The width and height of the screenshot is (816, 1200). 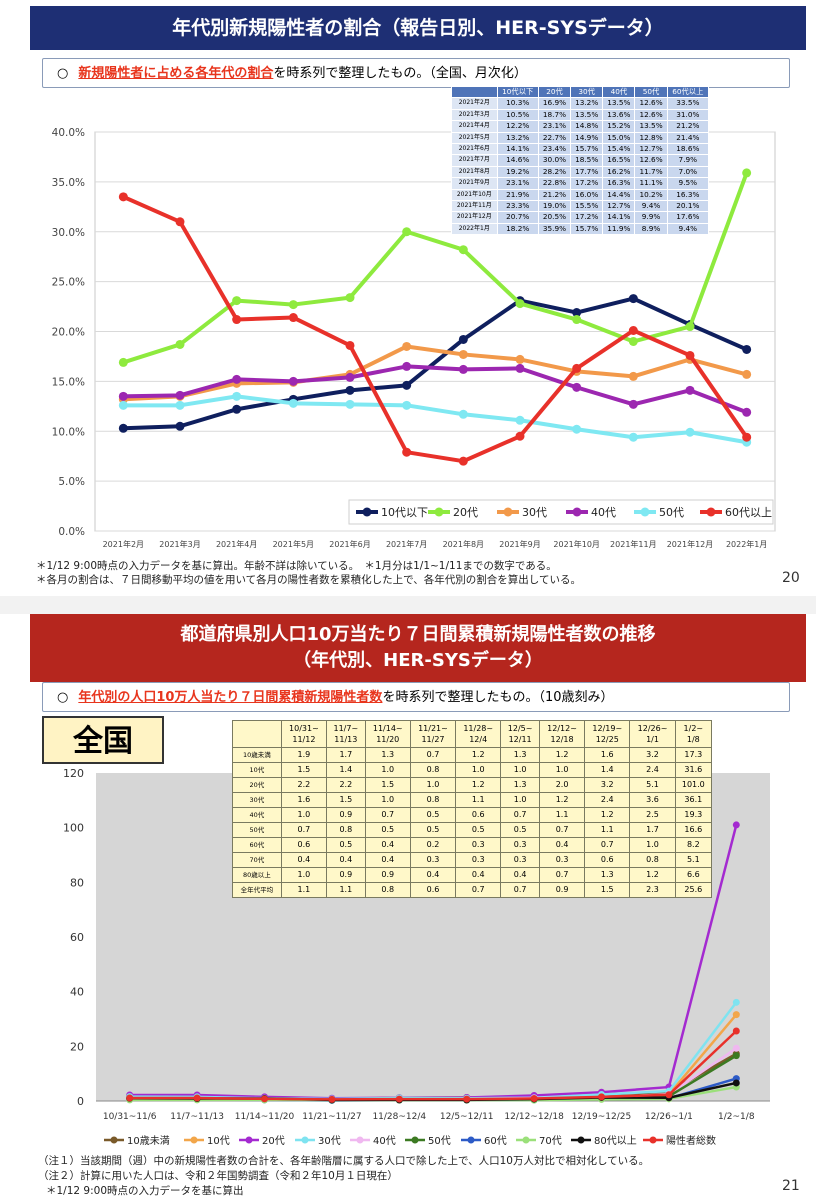 What do you see at coordinates (746, 544) in the screenshot?
I see `x-tick-label: 2022年1月` at bounding box center [746, 544].